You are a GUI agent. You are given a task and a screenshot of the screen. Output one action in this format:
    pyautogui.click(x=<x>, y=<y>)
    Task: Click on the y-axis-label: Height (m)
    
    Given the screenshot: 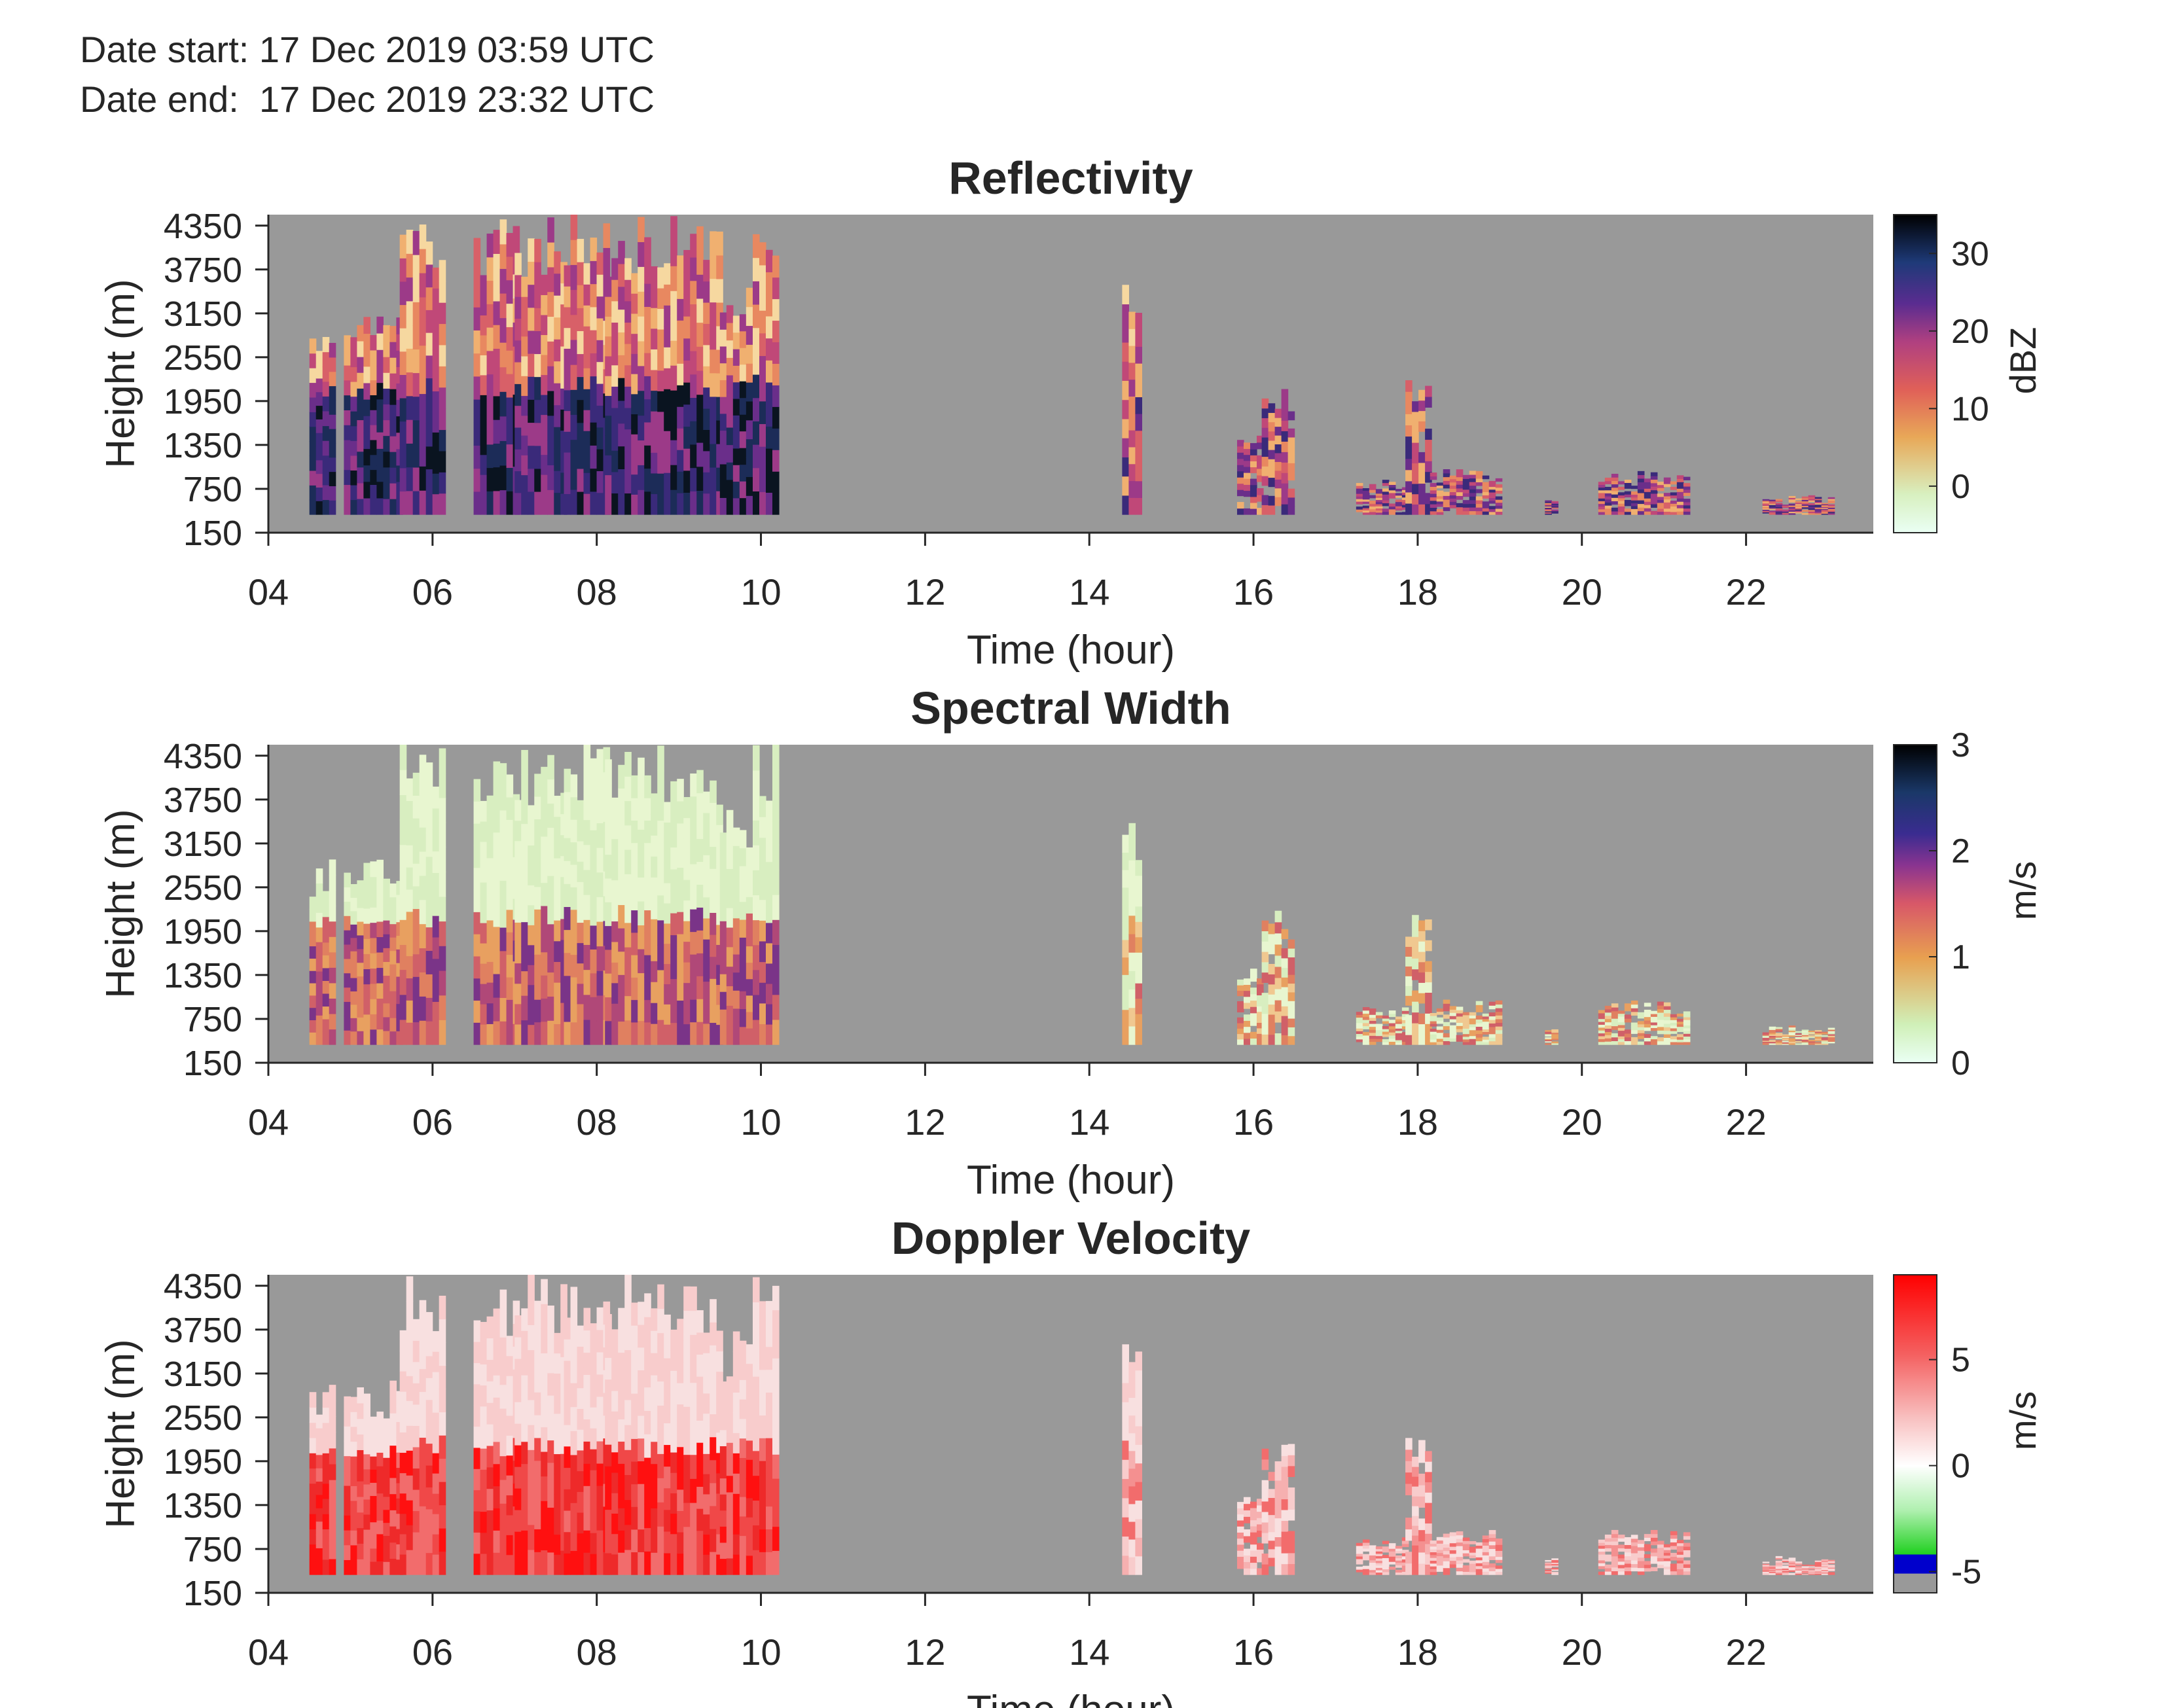 What is the action you would take?
    pyautogui.click(x=120, y=1433)
    